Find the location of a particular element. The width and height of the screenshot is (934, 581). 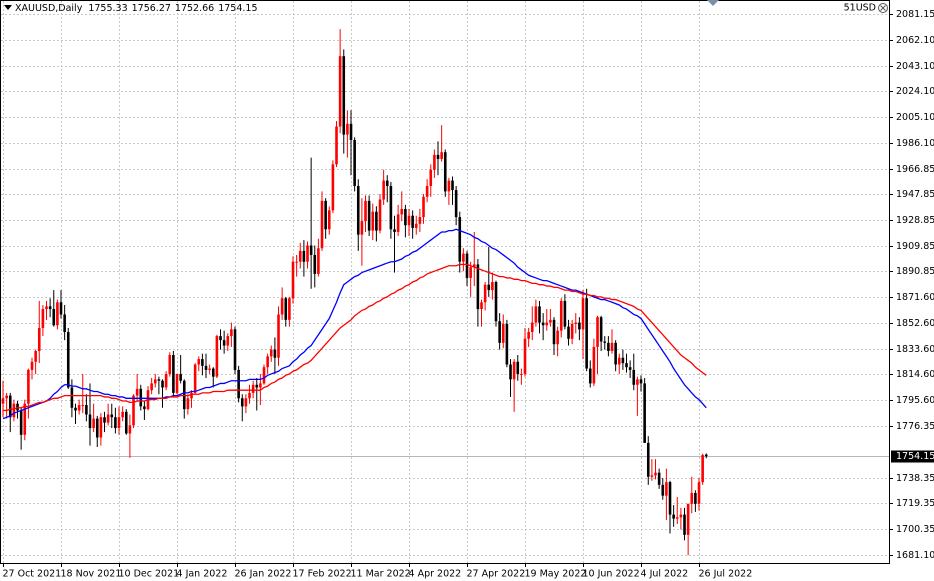

close-button is located at coordinates (883, 8).